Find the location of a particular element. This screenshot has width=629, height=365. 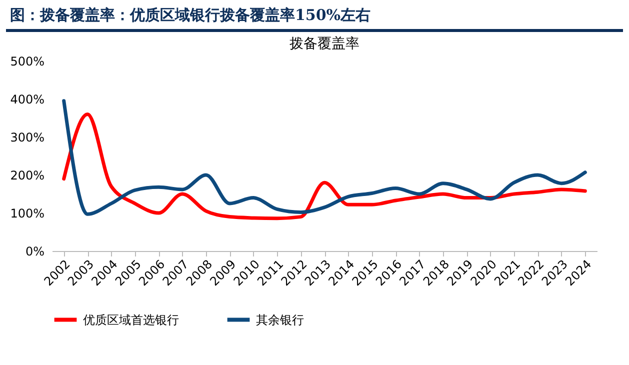

chart-title: 图：拨备覆盖率：优质区域银行拨备覆盖率150%左右 is located at coordinates (314, 18).